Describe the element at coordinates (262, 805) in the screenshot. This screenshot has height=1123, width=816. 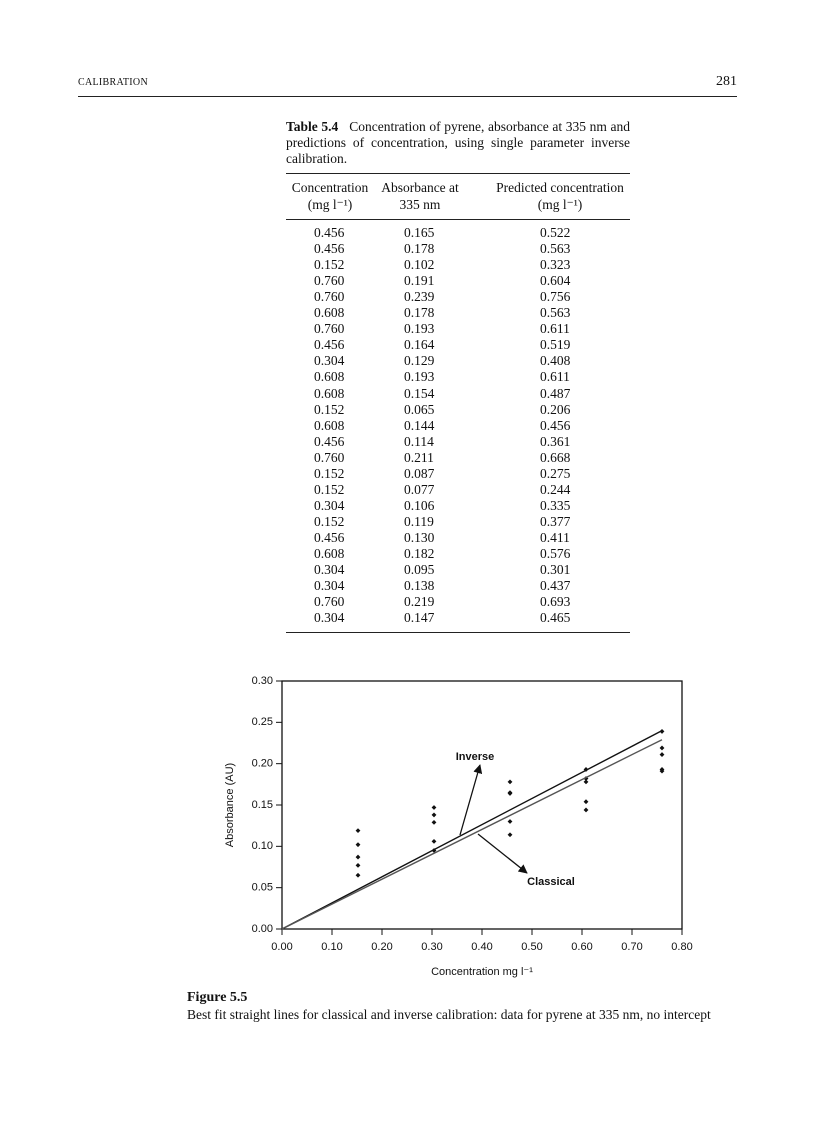
I see `y-tick-label: 0.15` at that location.